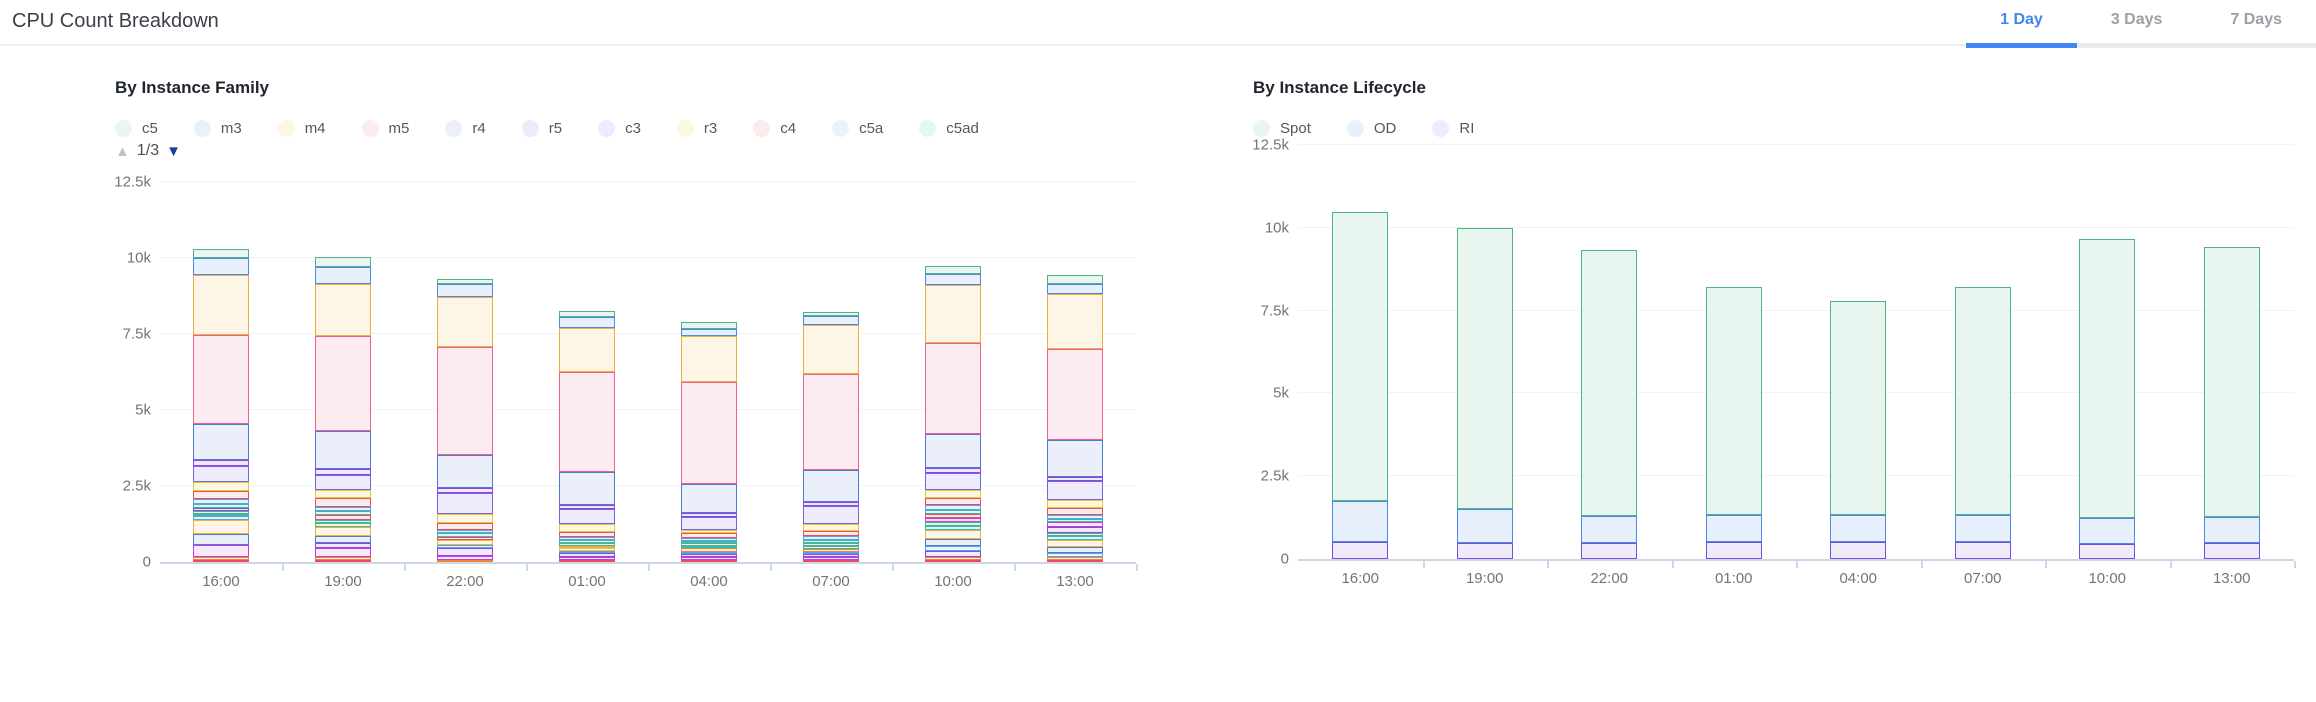  I want to click on legend-label: c5a, so click(871, 128).